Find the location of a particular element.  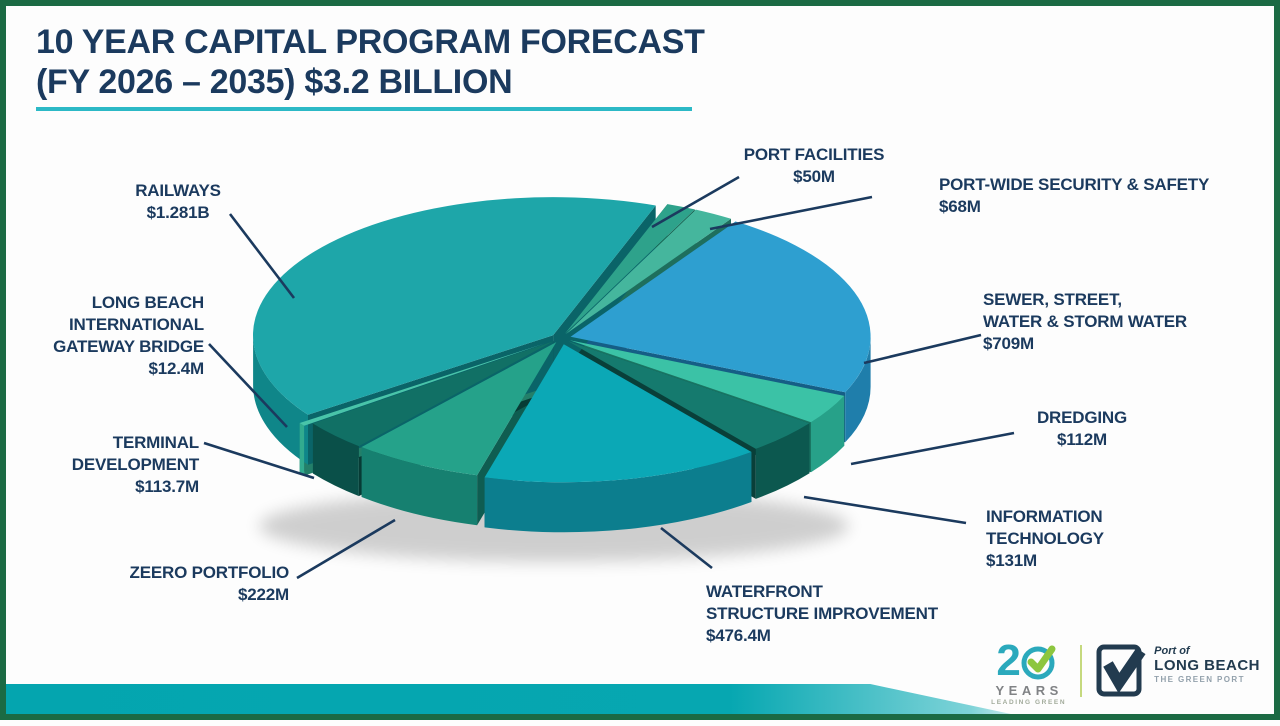

pie-label-port-facilities: PORT FACILITIES $50M is located at coordinates (814, 165).